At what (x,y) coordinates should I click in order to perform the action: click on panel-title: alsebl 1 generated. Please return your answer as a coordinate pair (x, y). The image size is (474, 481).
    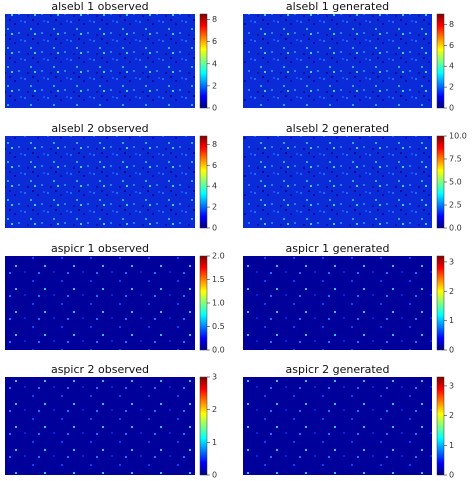
    Looking at the image, I should click on (337, 6).